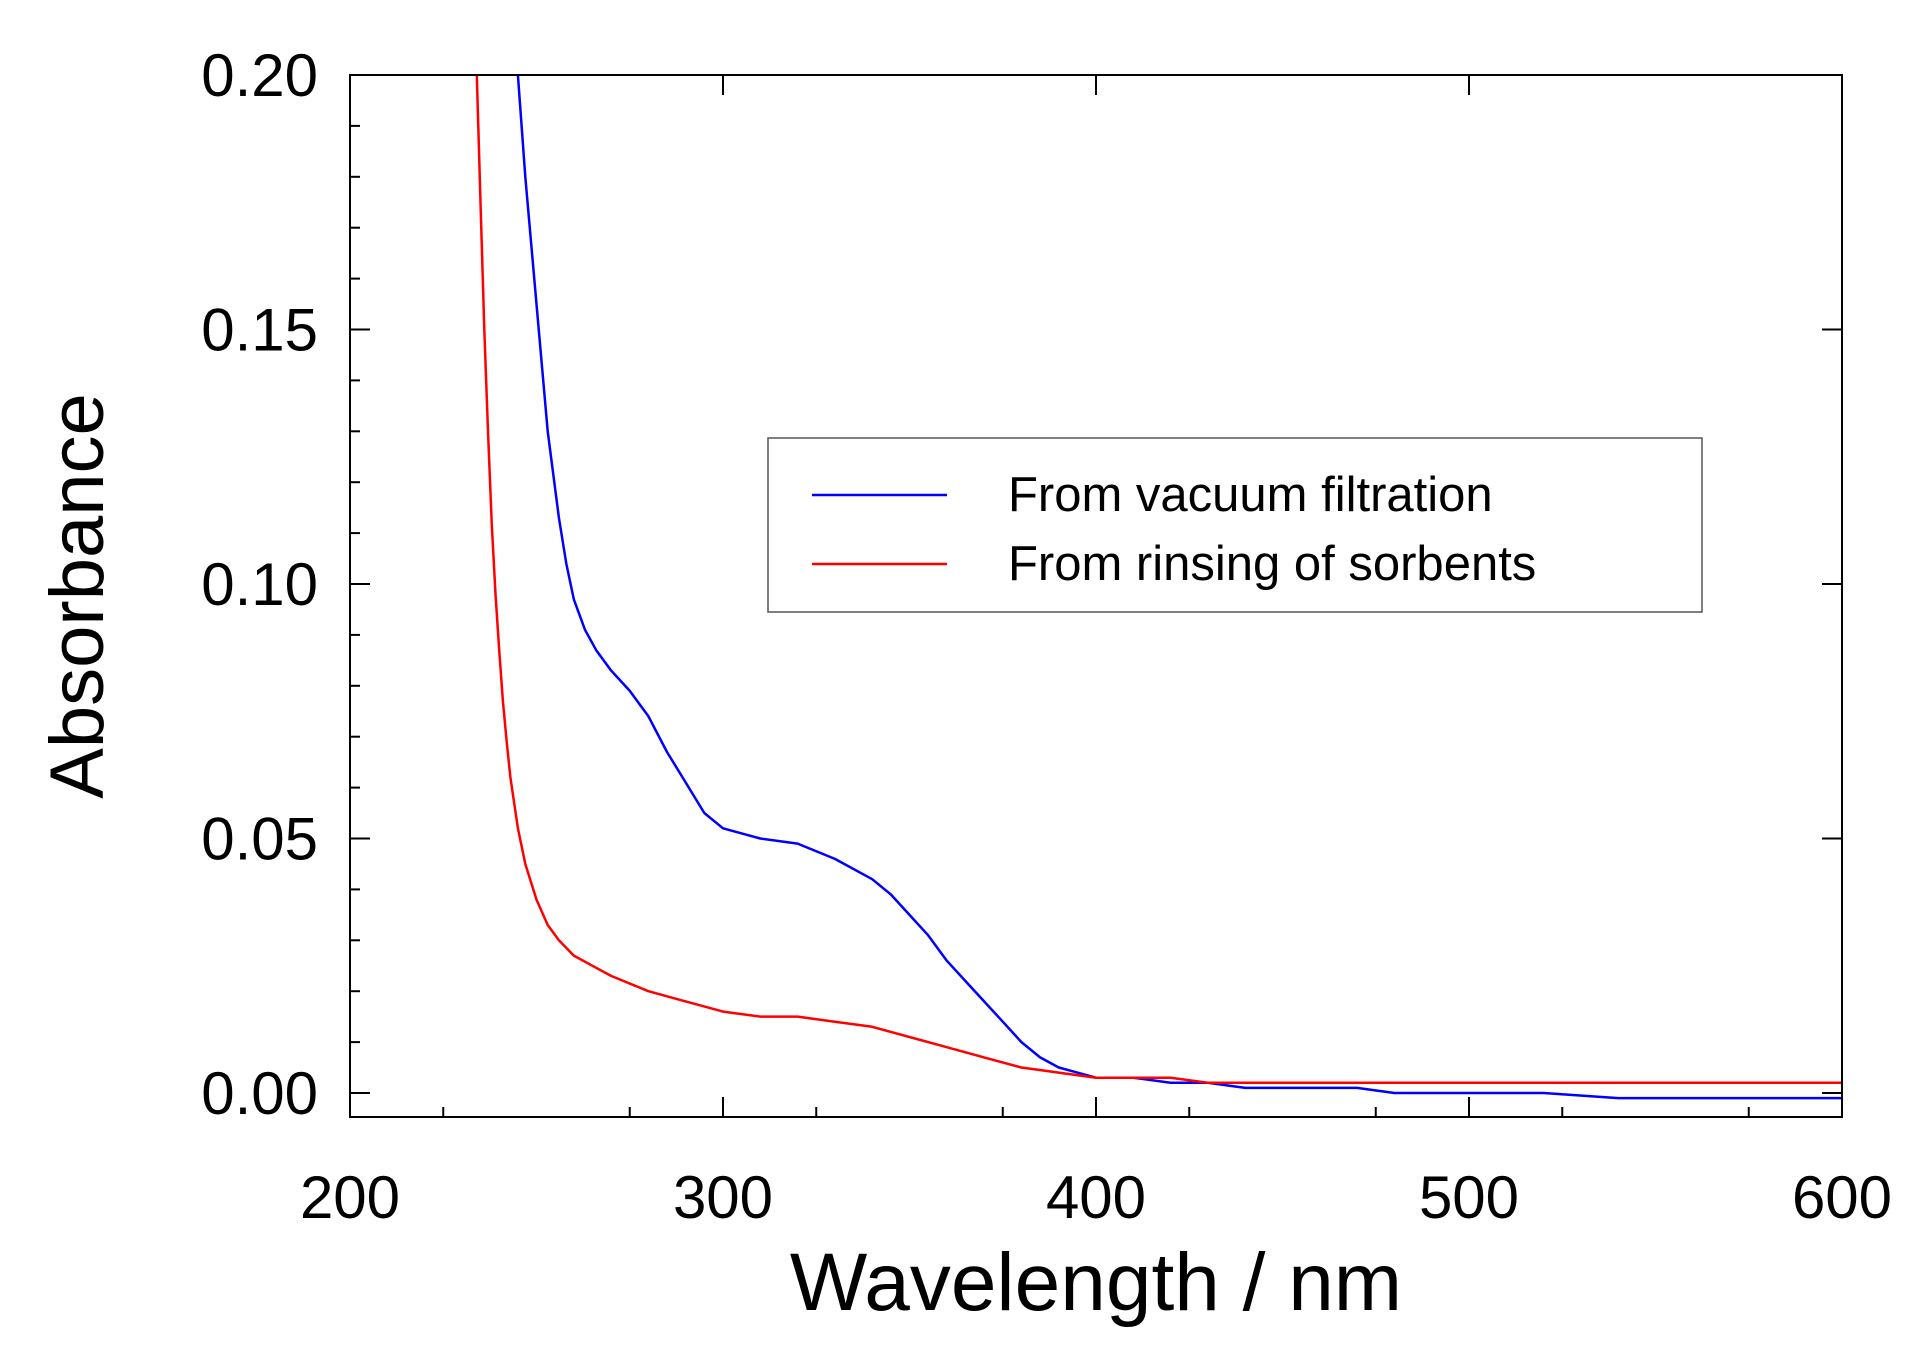 The height and width of the screenshot is (1366, 1918). Describe the element at coordinates (1096, 1197) in the screenshot. I see `x-tick-label: 400` at that location.